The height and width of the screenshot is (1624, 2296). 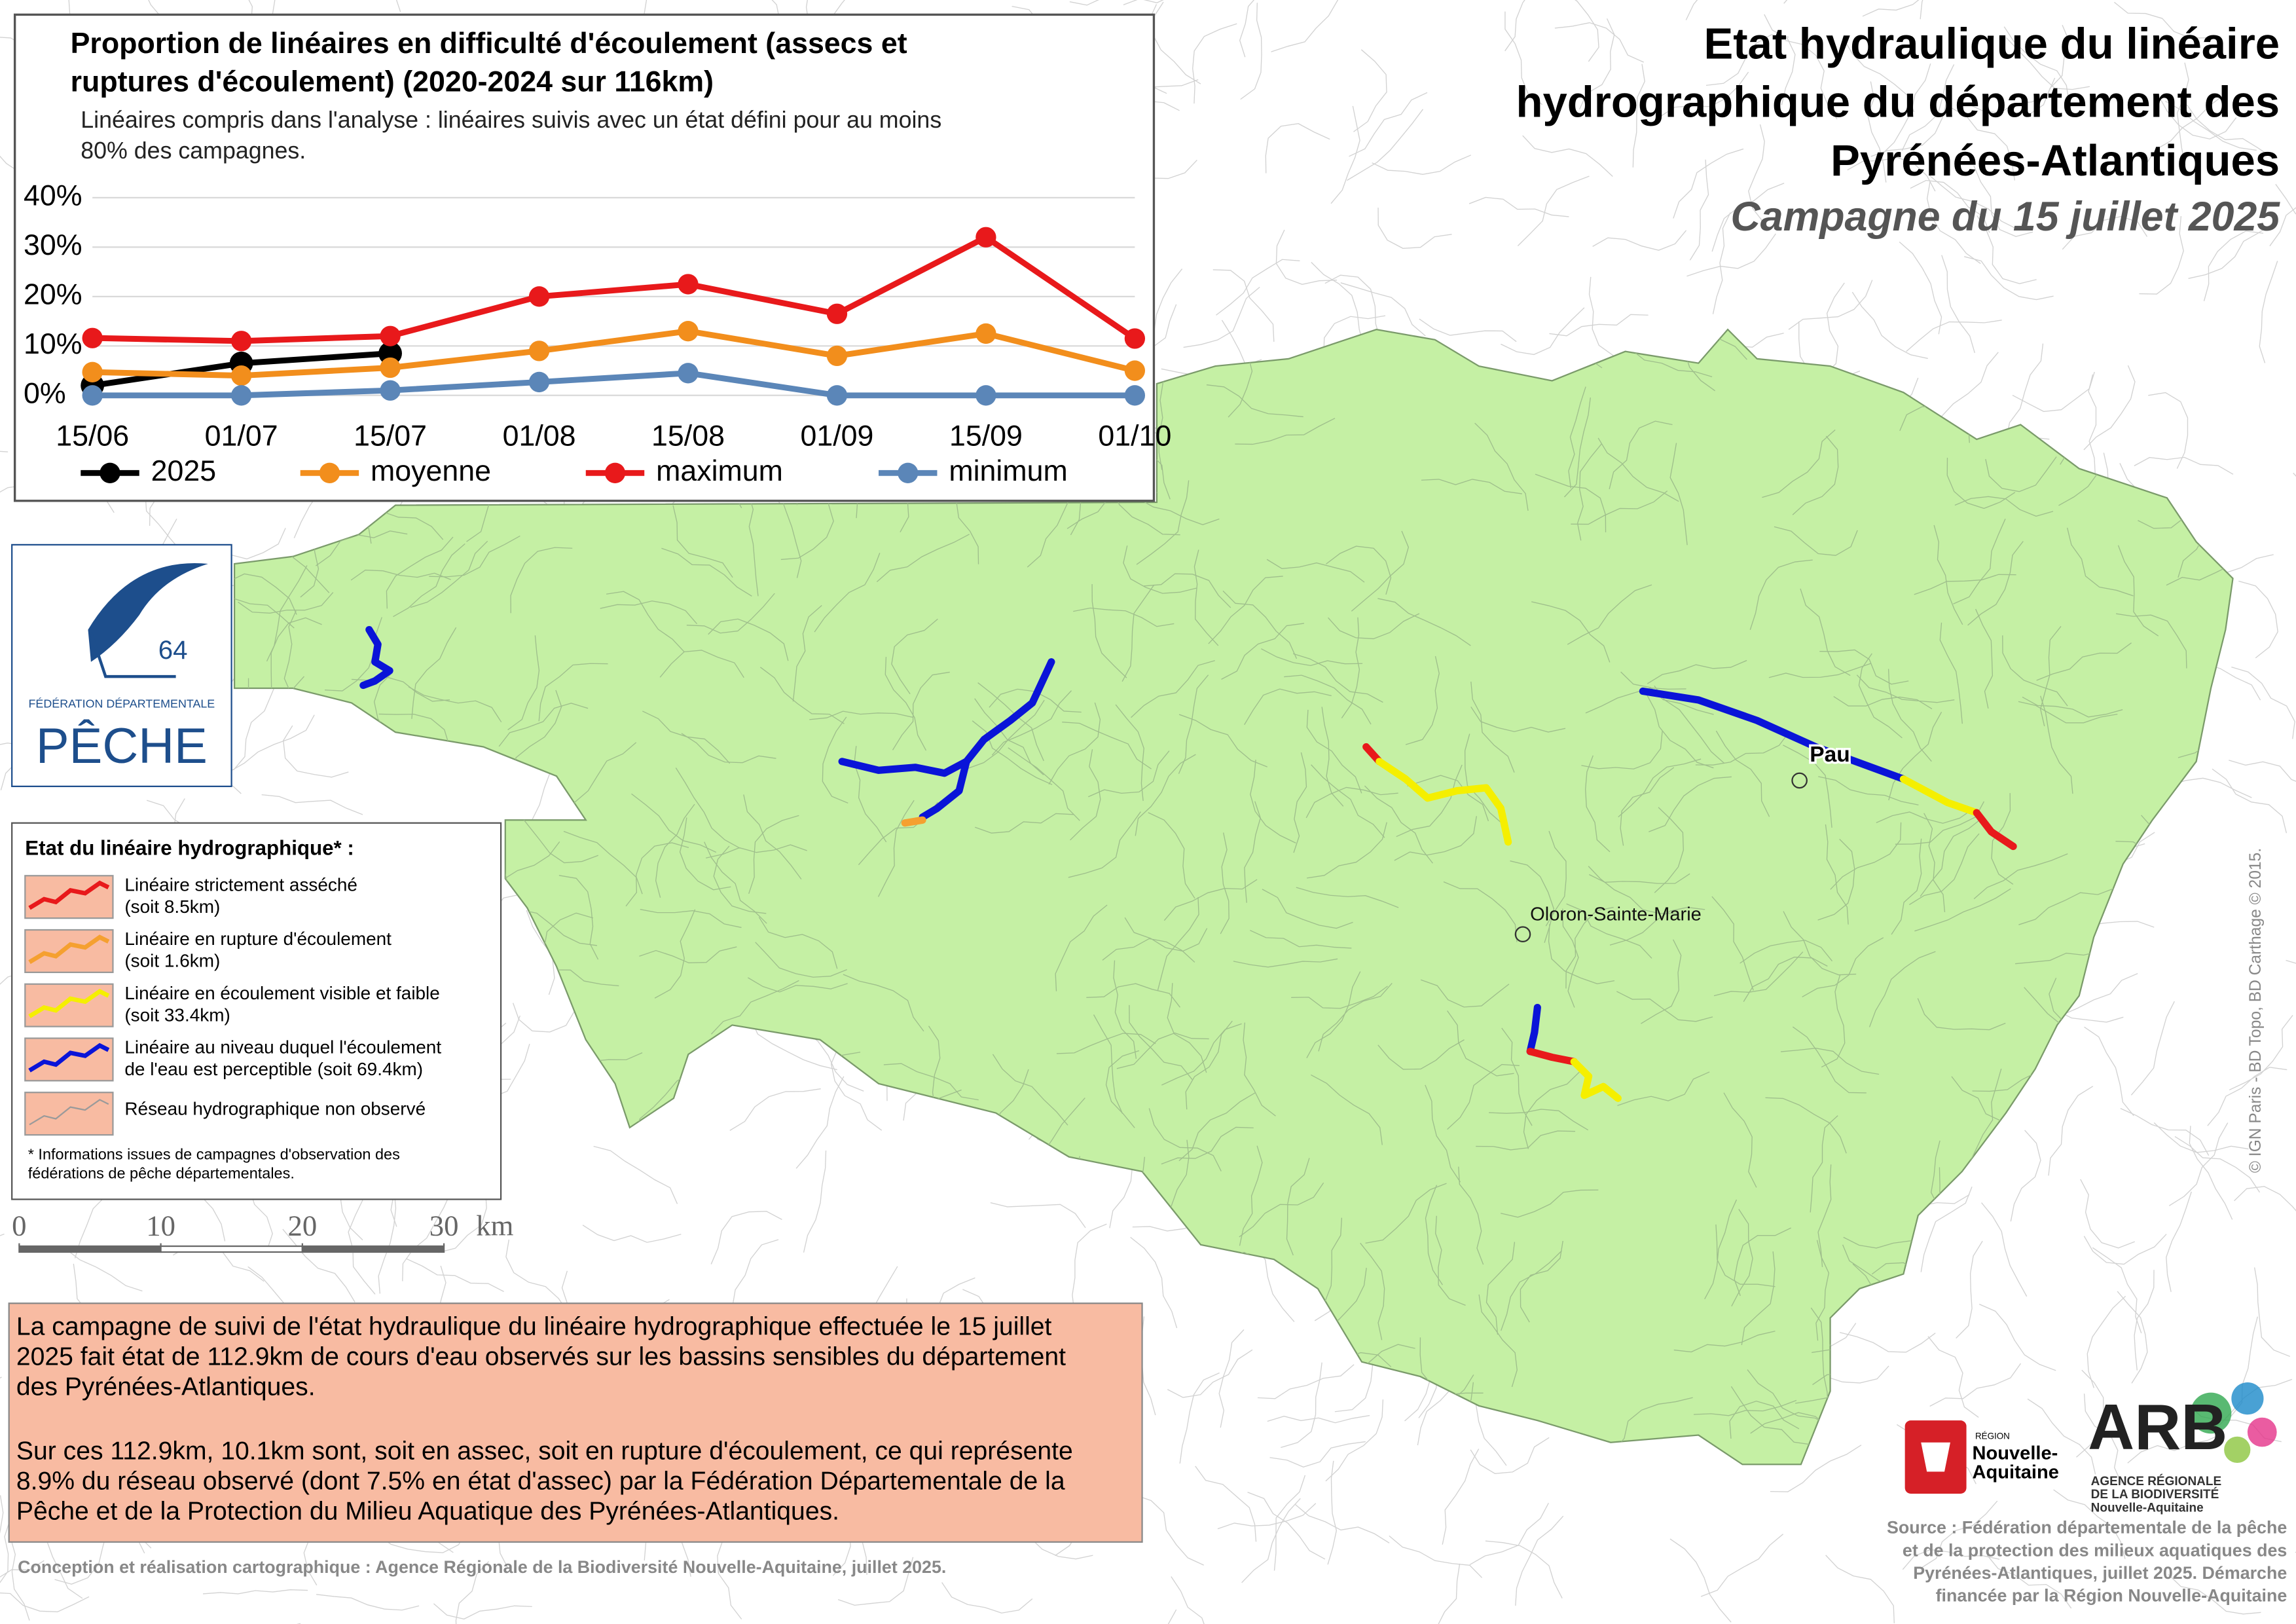 I want to click on logo-fish, so click(x=148, y=612).